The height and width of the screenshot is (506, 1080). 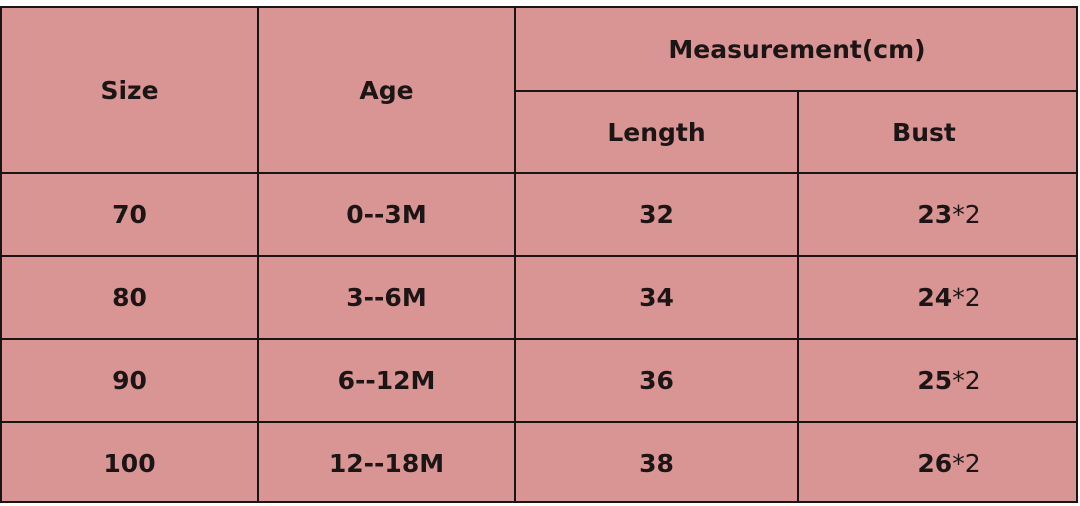 What do you see at coordinates (656, 132) in the screenshot?
I see `header-length: Length` at bounding box center [656, 132].